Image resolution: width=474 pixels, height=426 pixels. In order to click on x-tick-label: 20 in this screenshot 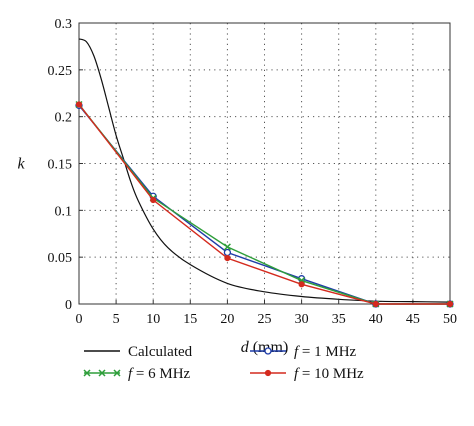, I will do `click(227, 319)`.